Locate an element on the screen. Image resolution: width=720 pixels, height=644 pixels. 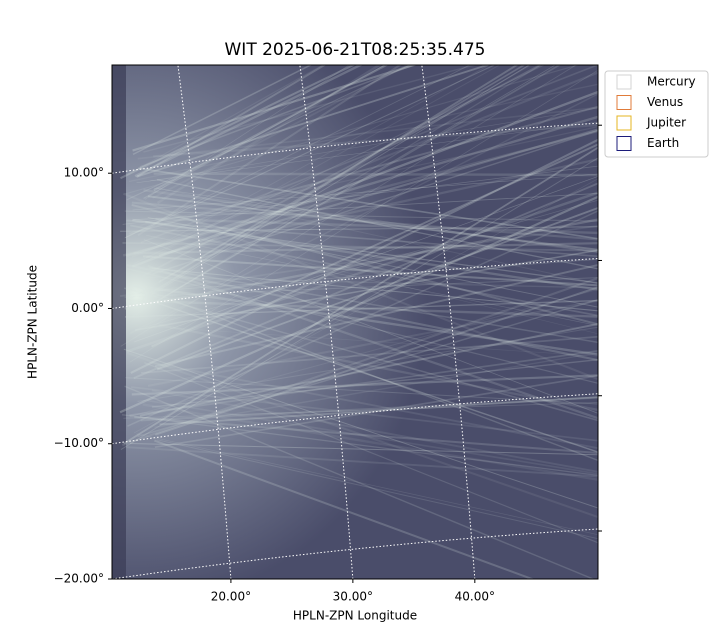
y-tick-label: 0.00° is located at coordinates (87, 308).